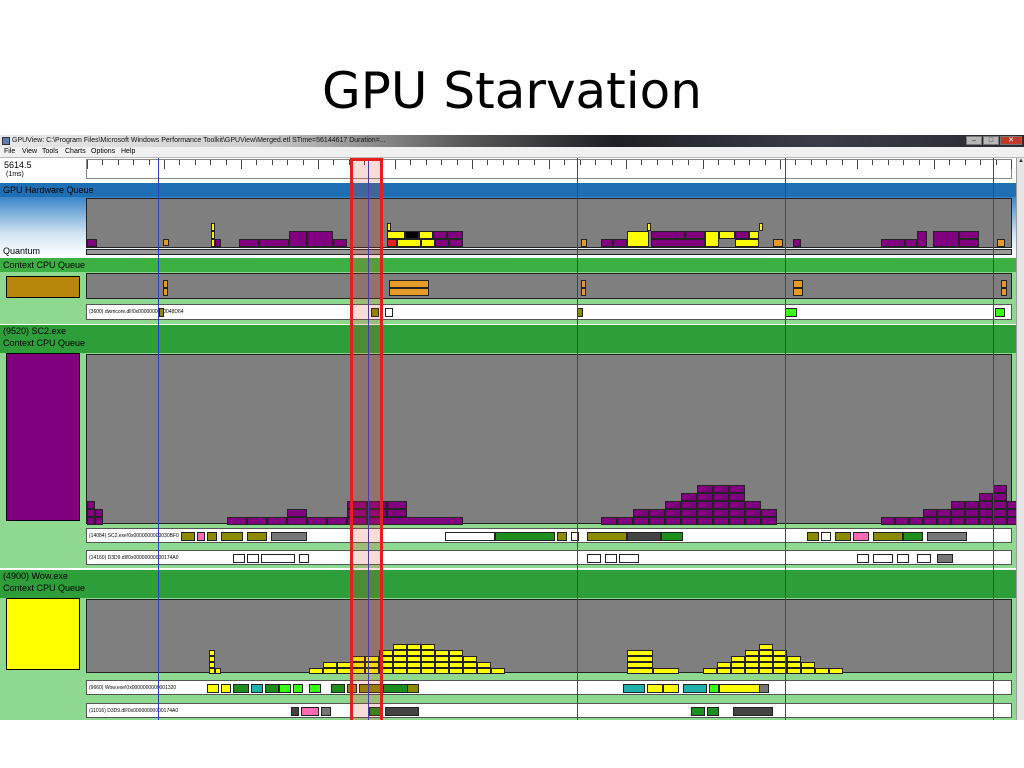 The image size is (1024, 768). I want to click on wow-queue-panel, so click(549, 636).